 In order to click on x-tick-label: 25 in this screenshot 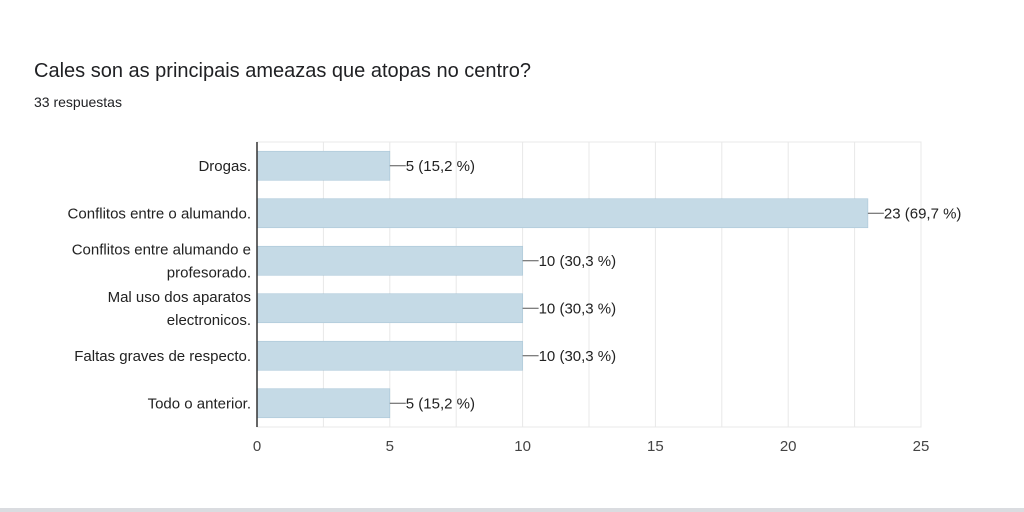, I will do `click(921, 446)`.